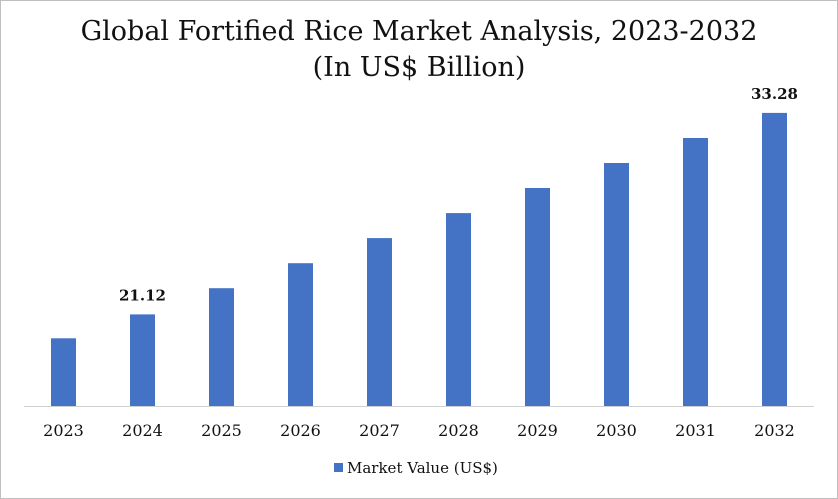 The width and height of the screenshot is (838, 499). I want to click on x-tick-2030: 2030, so click(616, 430).